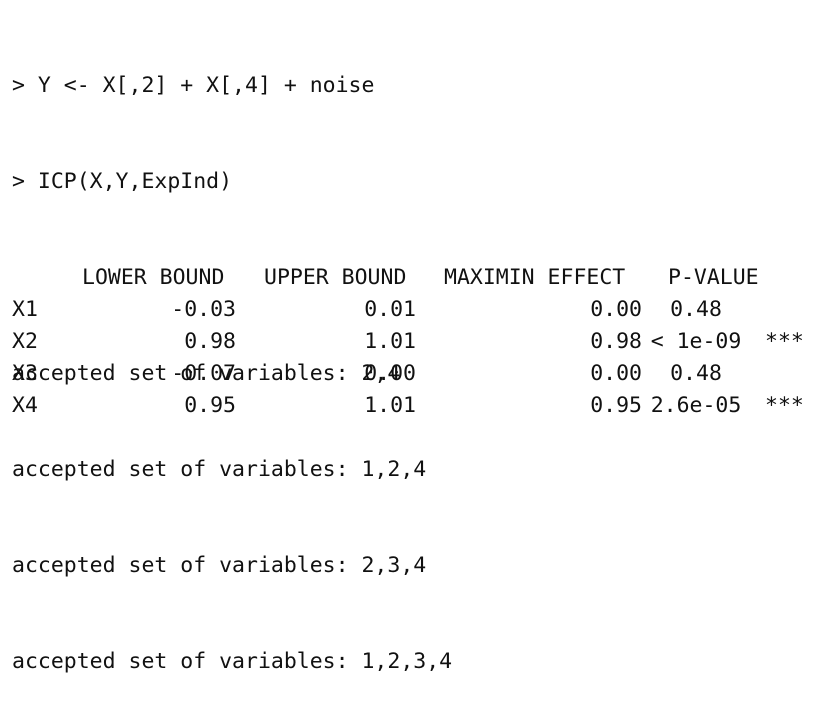 This screenshot has width=822, height=710. I want to click on header-p-value: P-VALUE, so click(713, 277).